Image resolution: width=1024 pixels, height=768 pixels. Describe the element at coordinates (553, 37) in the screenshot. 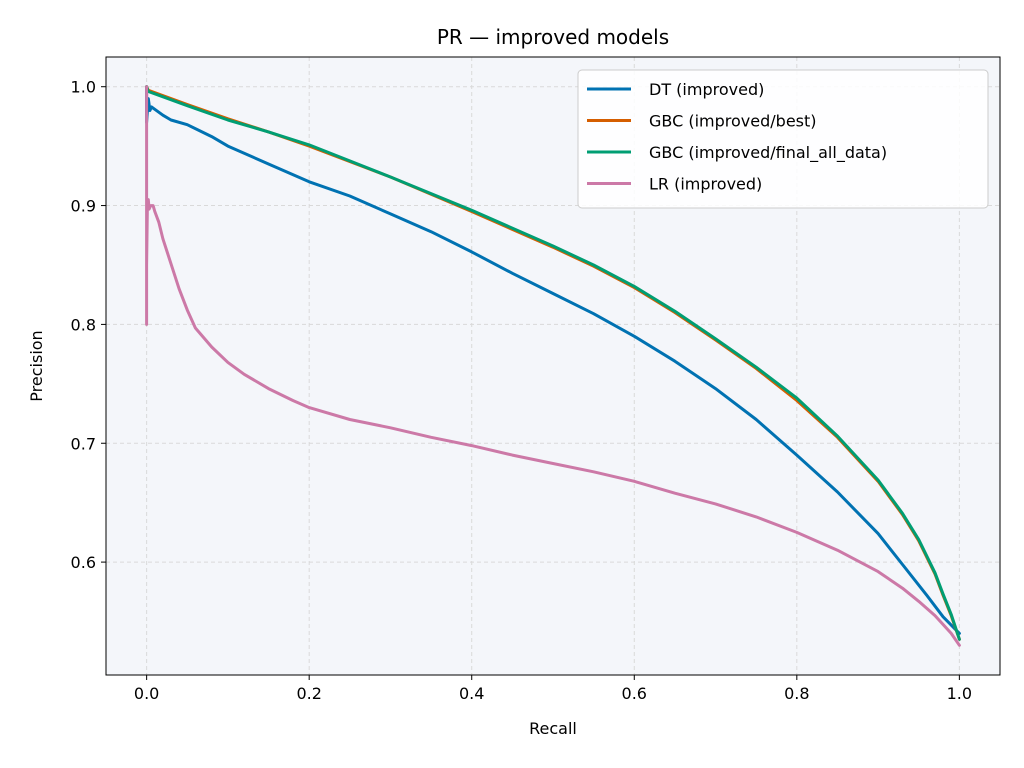

I see `chart-title: PR — improved models` at that location.